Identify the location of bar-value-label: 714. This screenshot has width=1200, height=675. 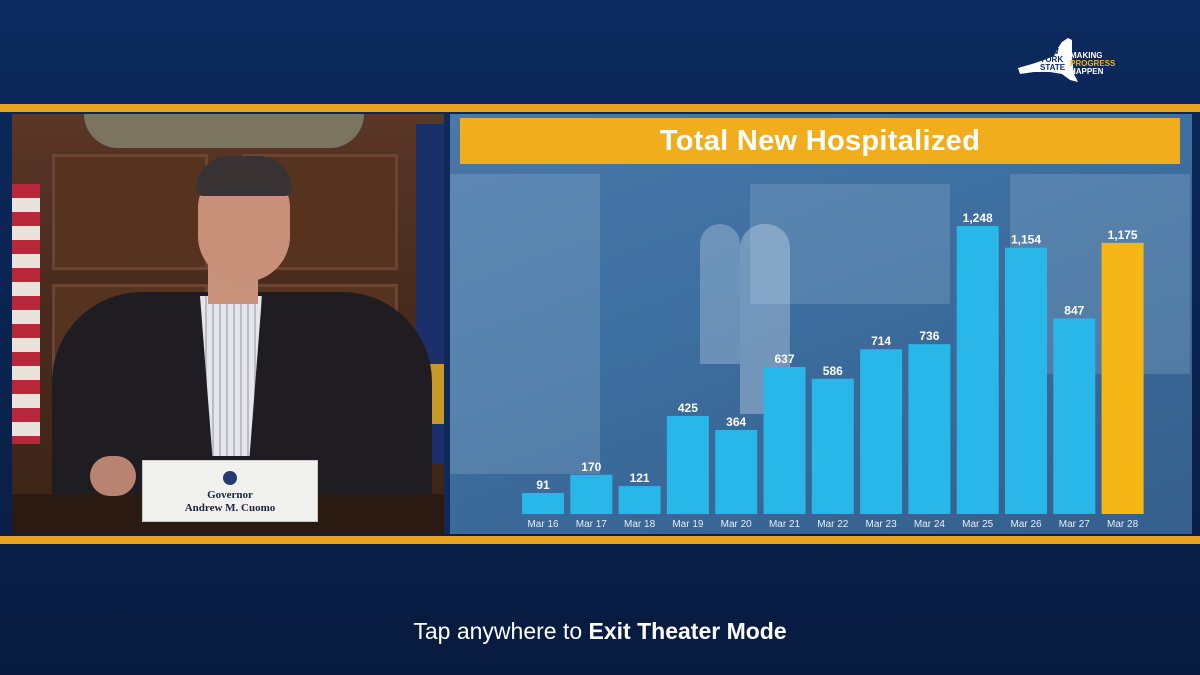
(881, 341).